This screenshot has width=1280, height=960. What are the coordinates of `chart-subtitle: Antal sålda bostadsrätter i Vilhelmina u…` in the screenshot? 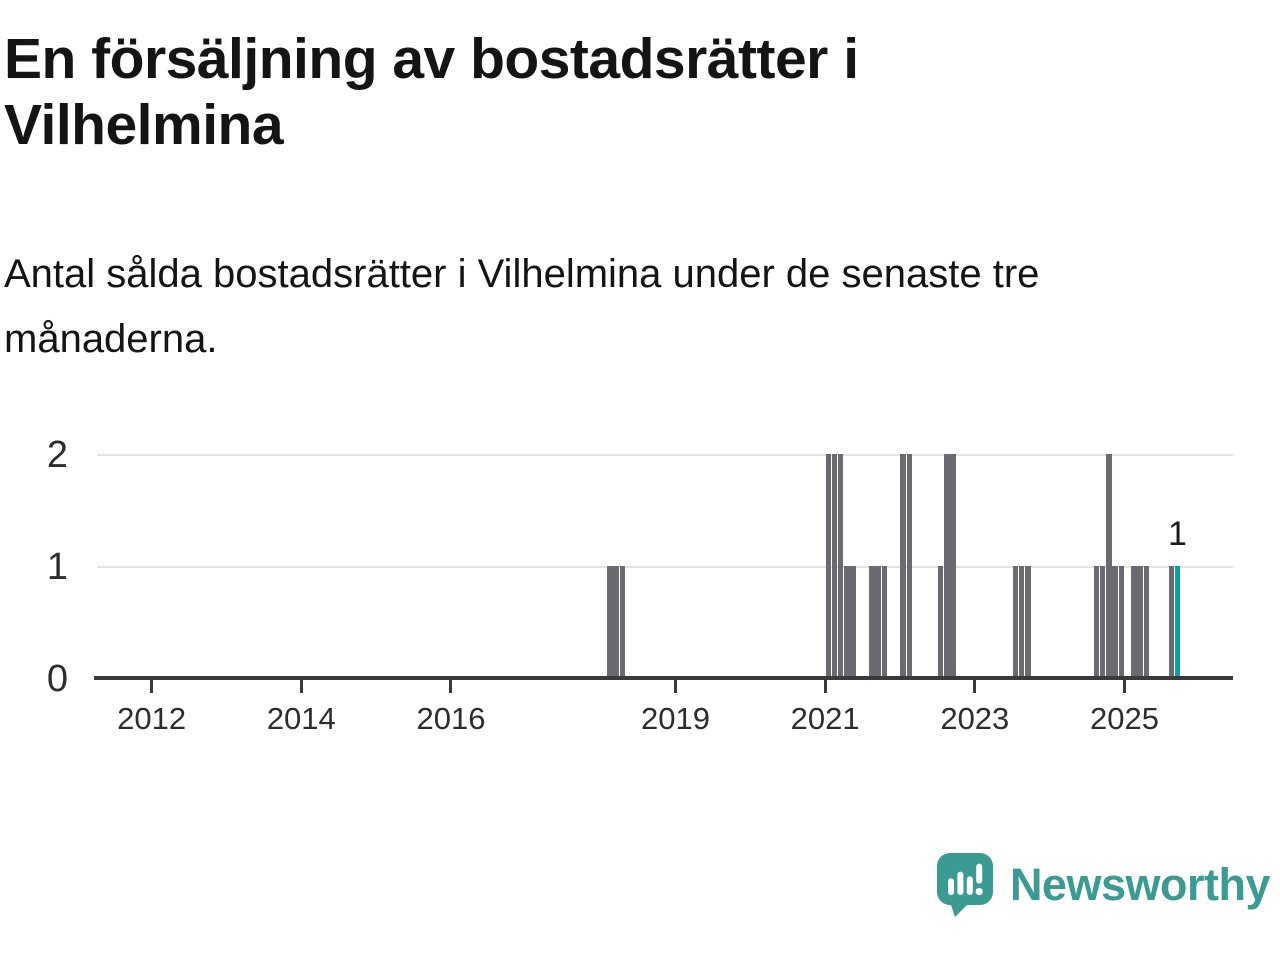 It's located at (522, 307).